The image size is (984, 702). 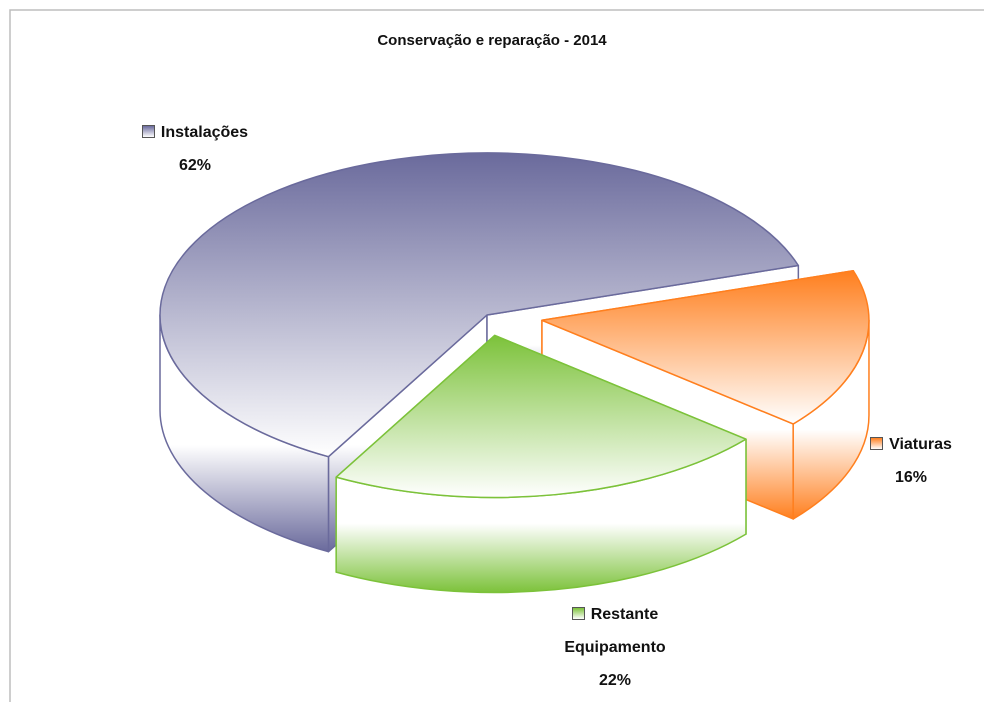 What do you see at coordinates (195, 165) in the screenshot?
I see `value-label: 62%` at bounding box center [195, 165].